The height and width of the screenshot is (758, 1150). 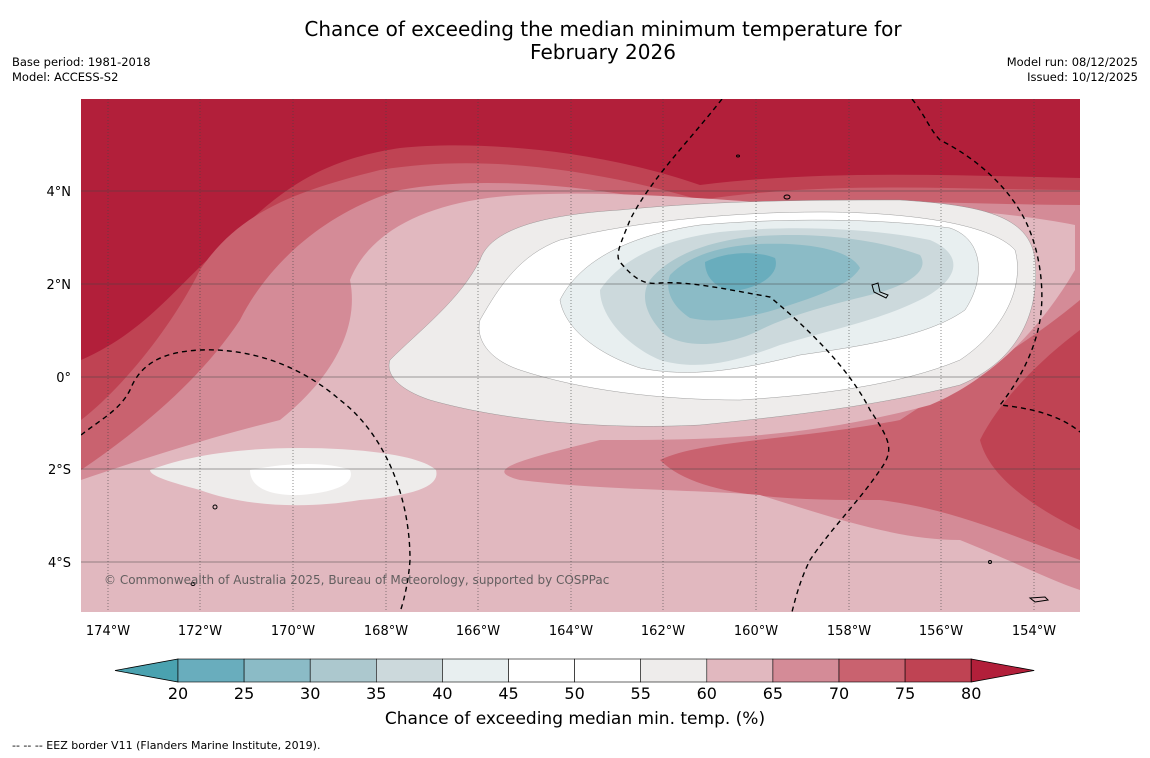 I want to click on meta-right: Model run: 08/12/2025 Issued: 10/12/2025, so click(x=1072, y=70).